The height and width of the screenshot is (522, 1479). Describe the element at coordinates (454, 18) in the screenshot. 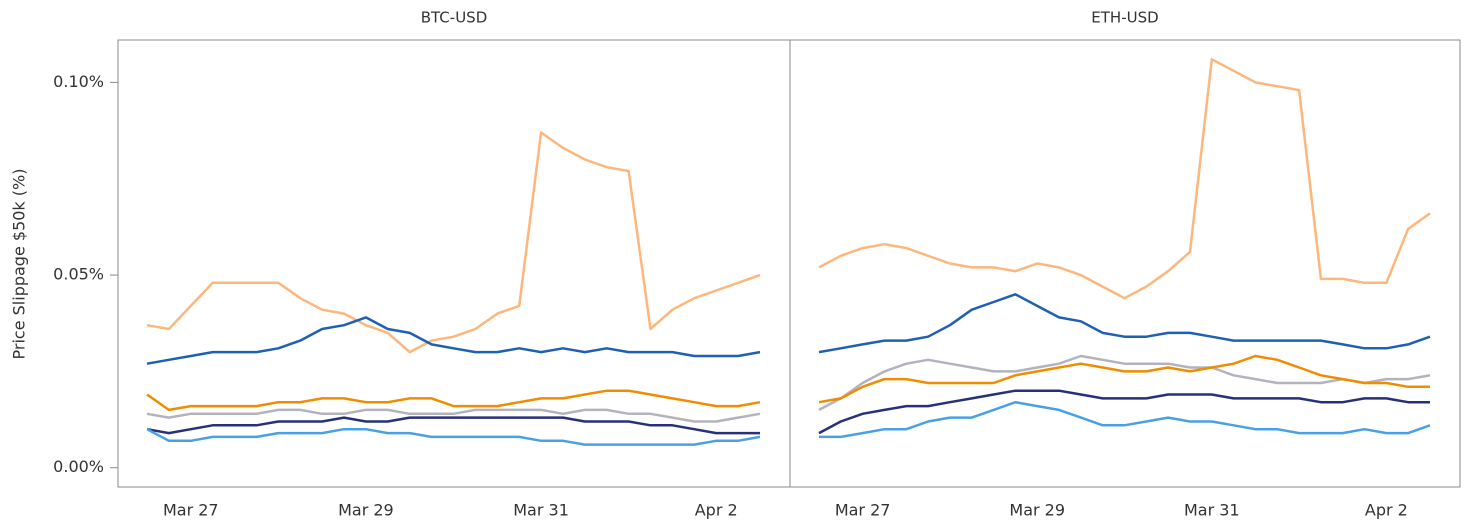

I see `panel-title: BTC-USD` at that location.